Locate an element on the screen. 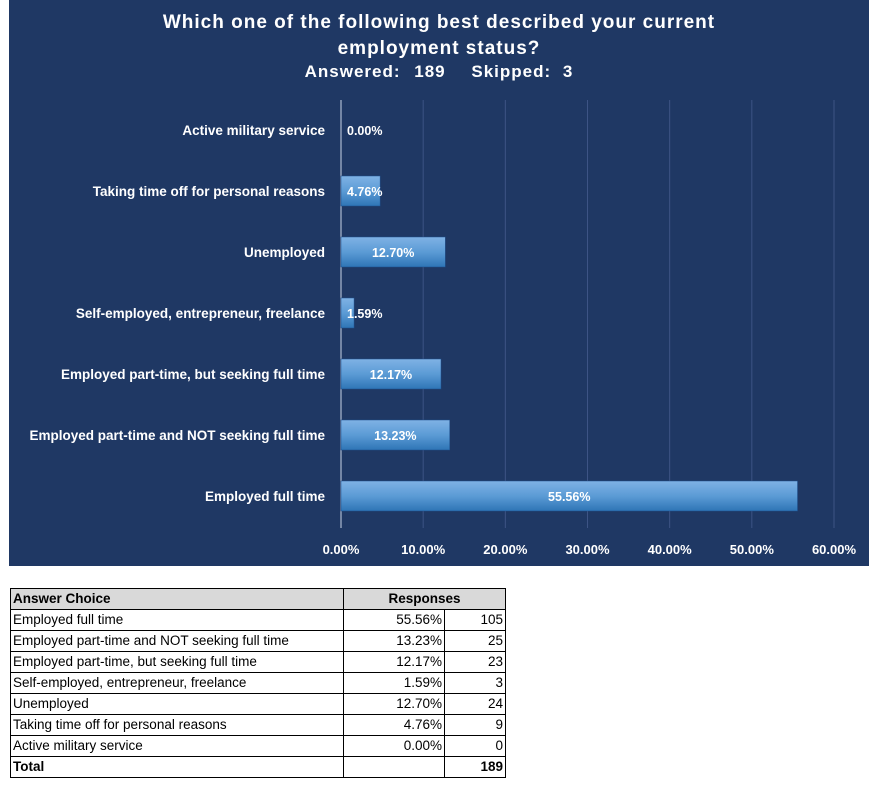 The height and width of the screenshot is (788, 869). data-label: 12.17% is located at coordinates (391, 375).